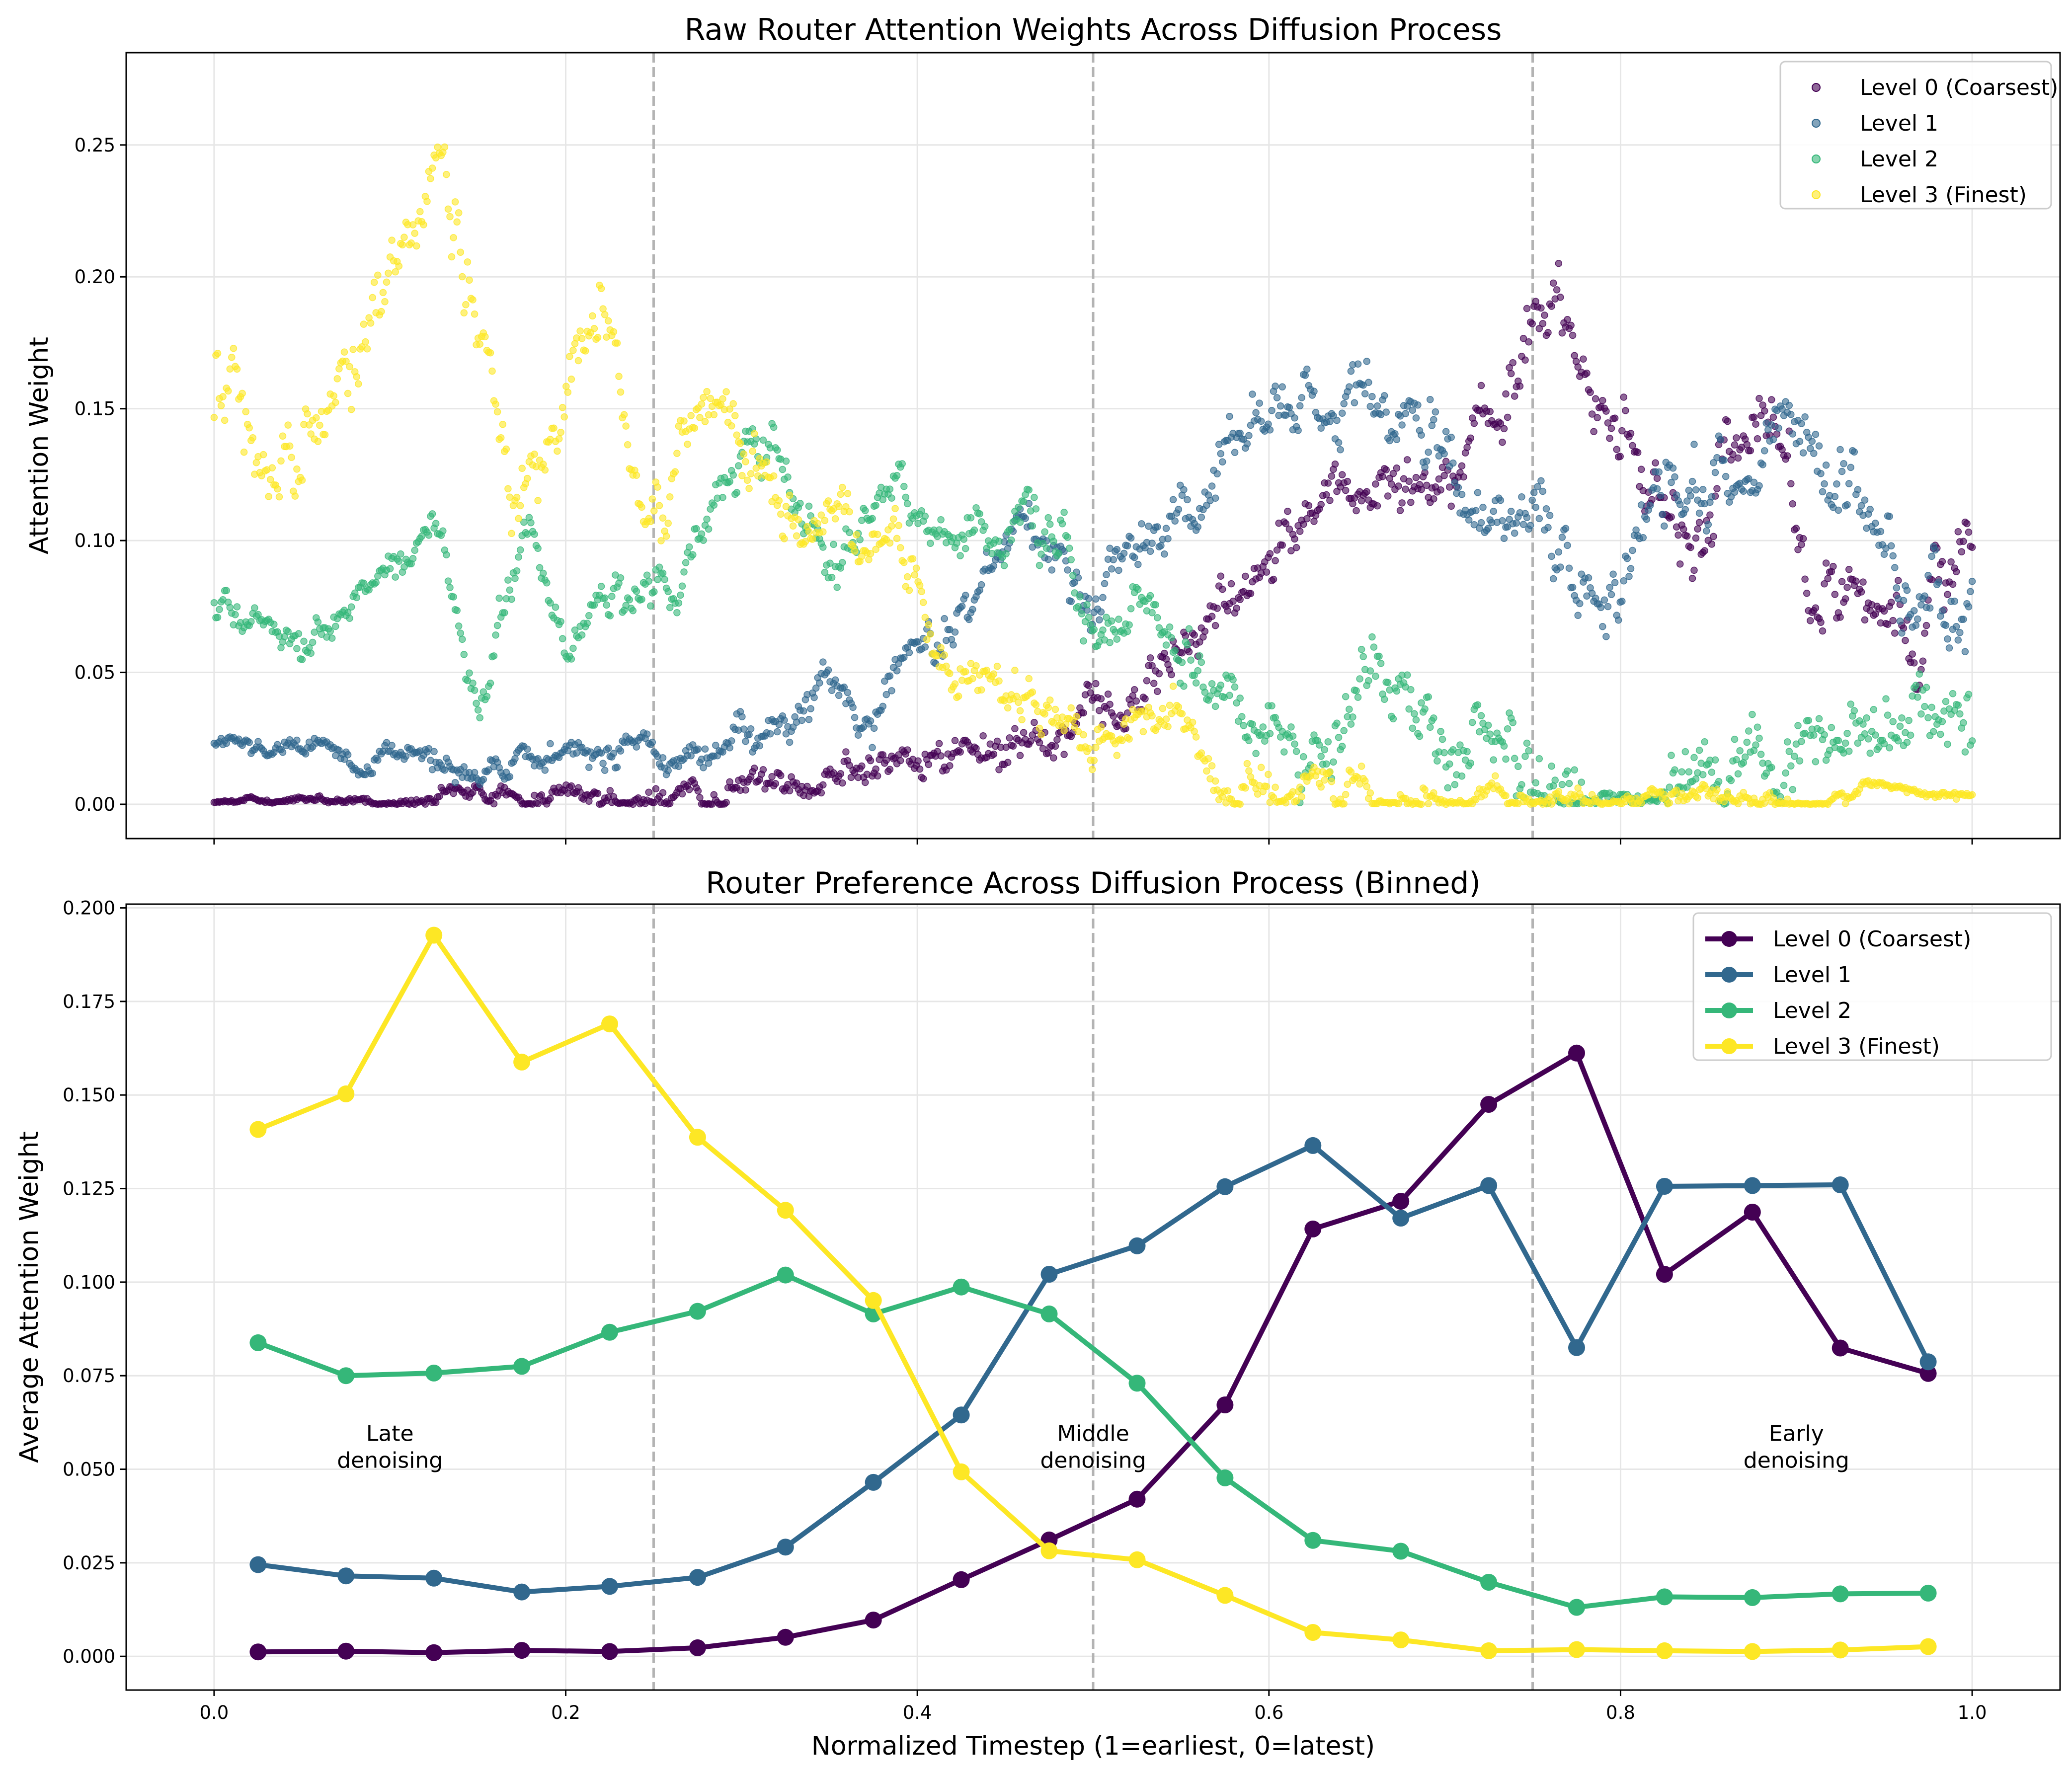 This screenshot has width=2072, height=1775. I want to click on legend-entry-label: Level 3 (Finest), so click(1943, 195).